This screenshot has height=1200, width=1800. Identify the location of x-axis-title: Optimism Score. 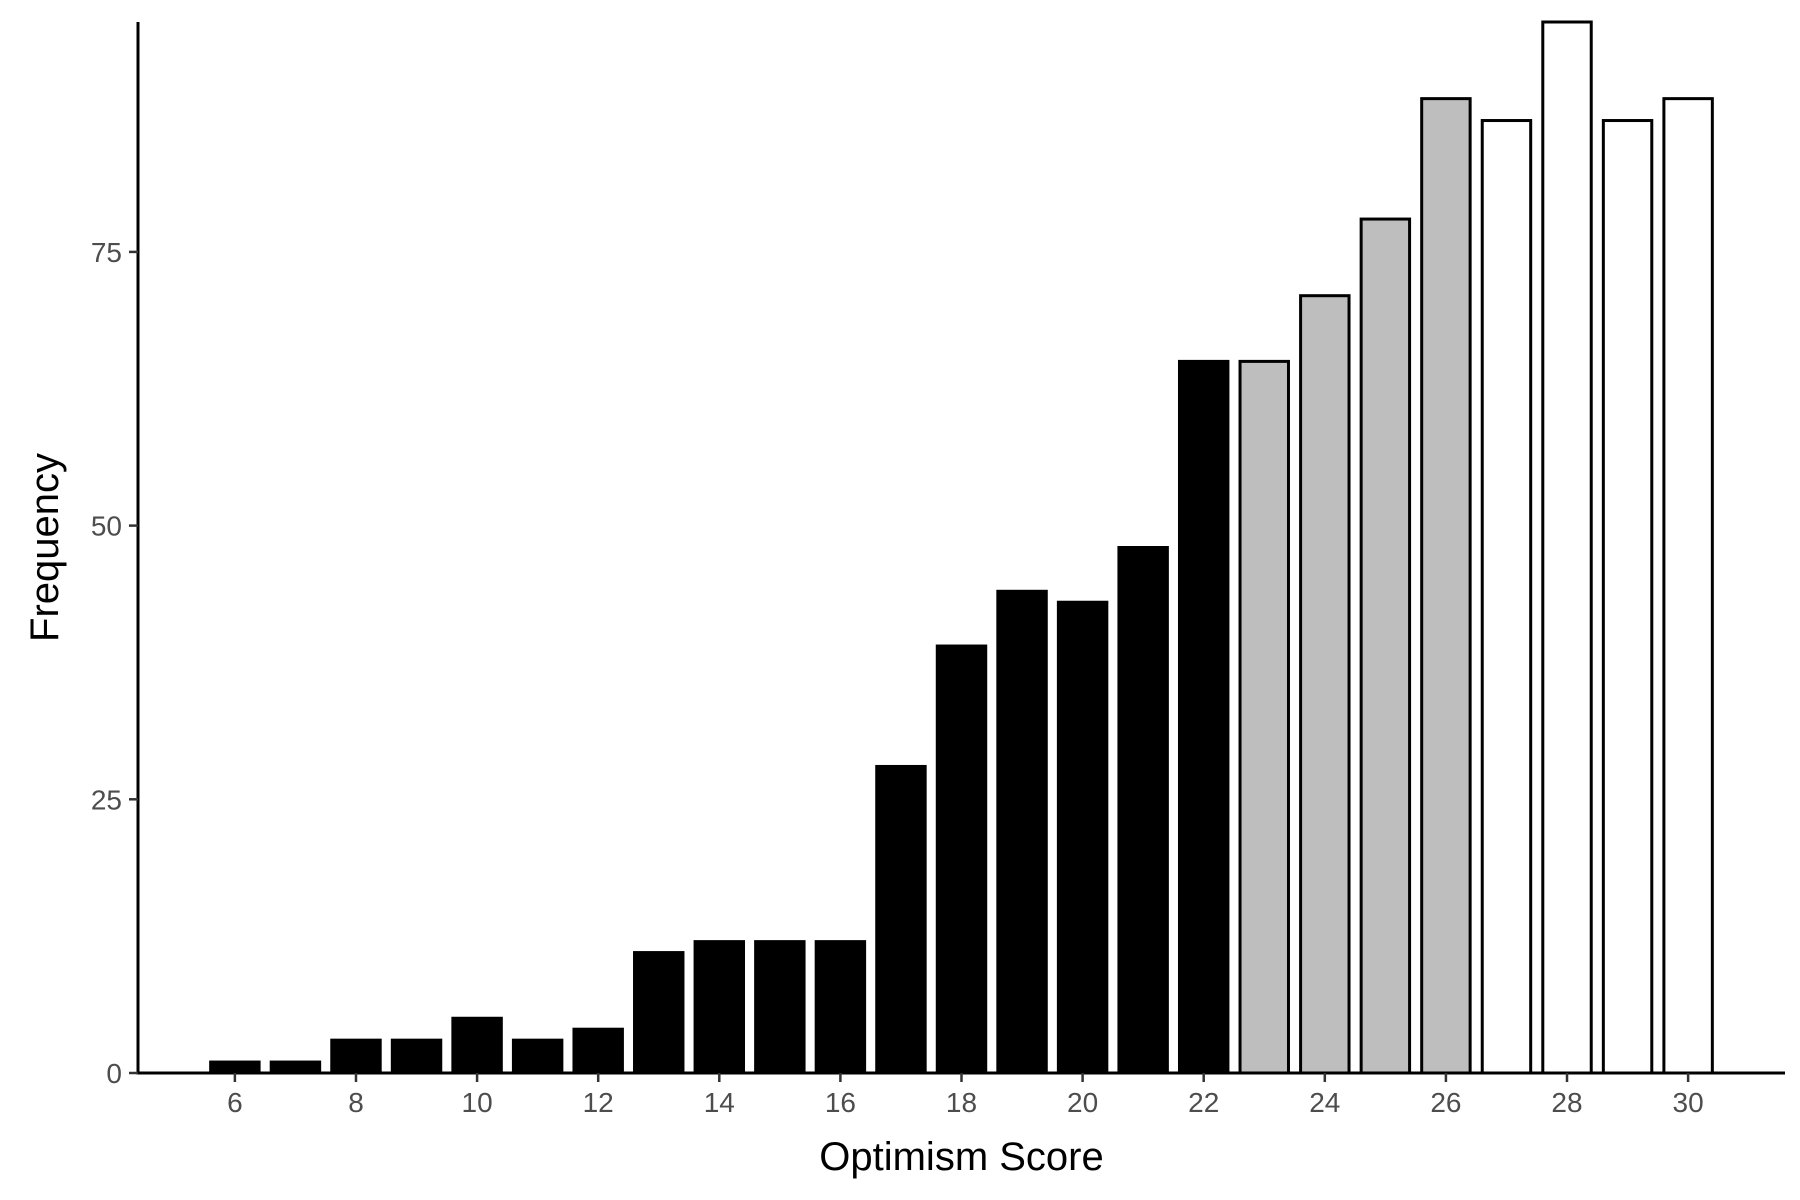
(961, 1157).